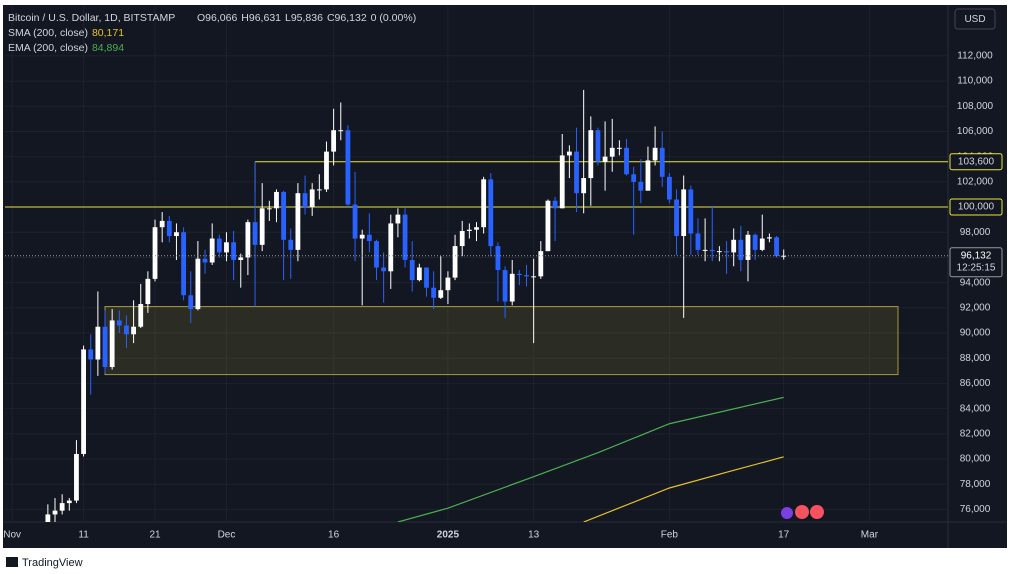 The height and width of the screenshot is (574, 1011). I want to click on y-tick-label: 94,000, so click(975, 282).